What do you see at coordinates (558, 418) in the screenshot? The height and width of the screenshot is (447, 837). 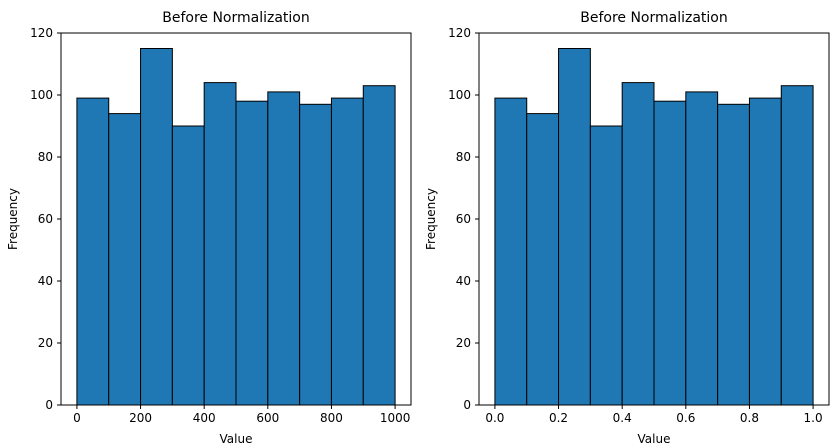 I see `x-tick-label: 0.2` at bounding box center [558, 418].